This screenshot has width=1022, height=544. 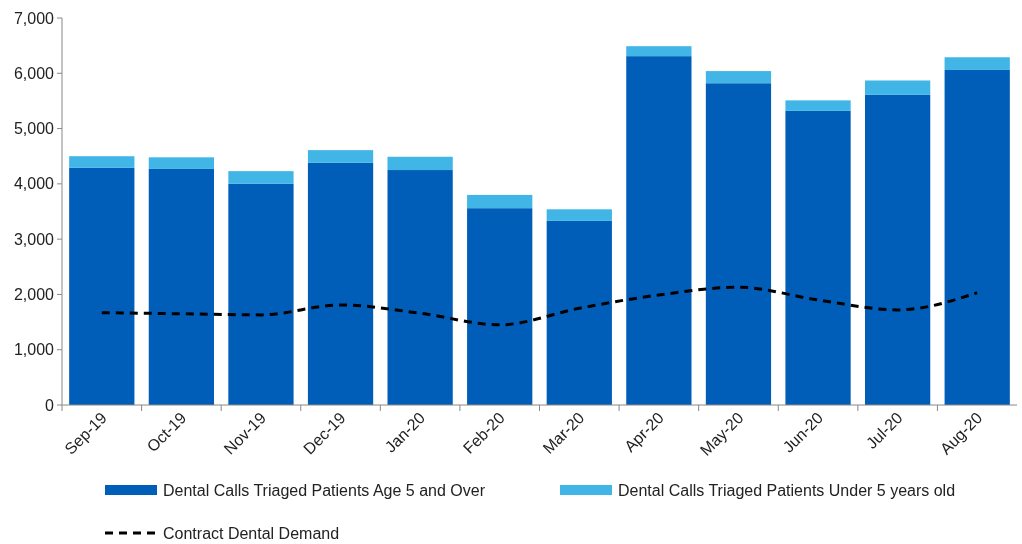 What do you see at coordinates (34, 18) in the screenshot?
I see `y-tick-label: 7,000` at bounding box center [34, 18].